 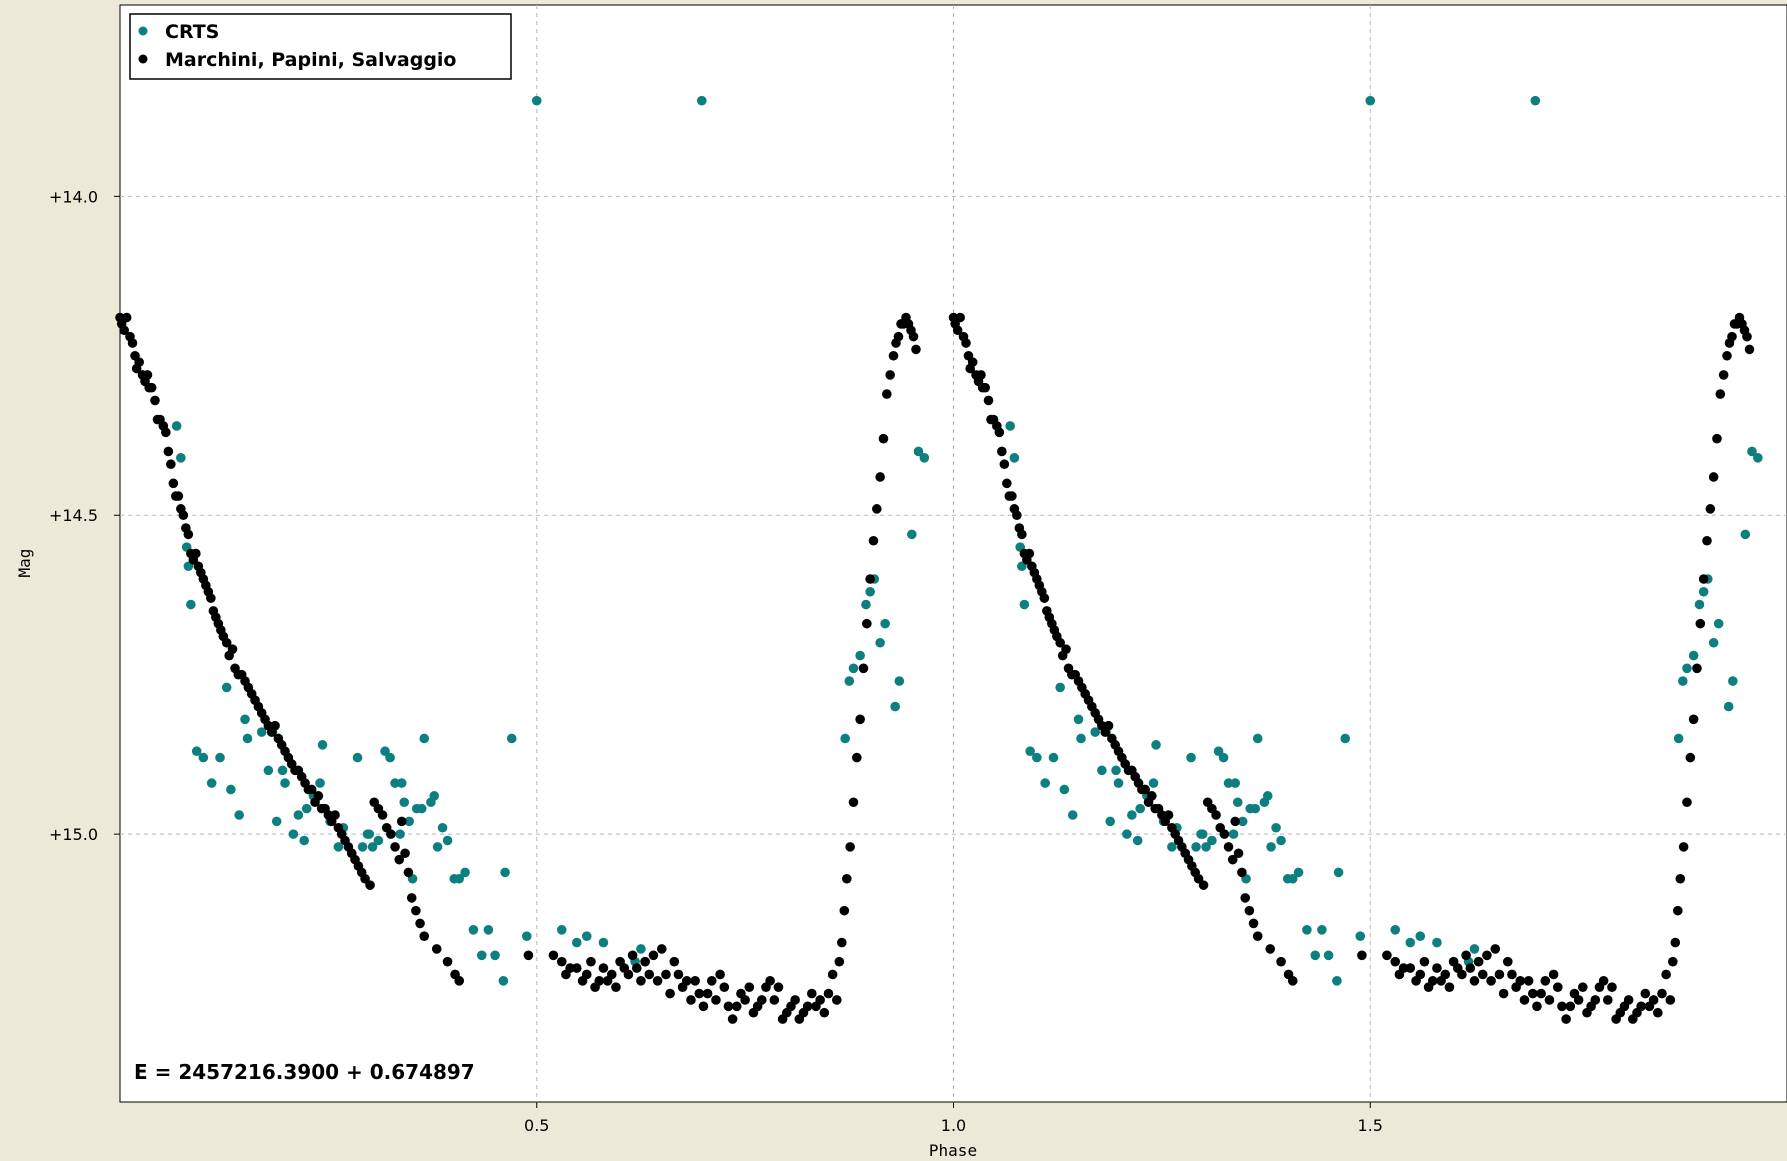 I want to click on legend-label-crts: CRTS, so click(x=192, y=32).